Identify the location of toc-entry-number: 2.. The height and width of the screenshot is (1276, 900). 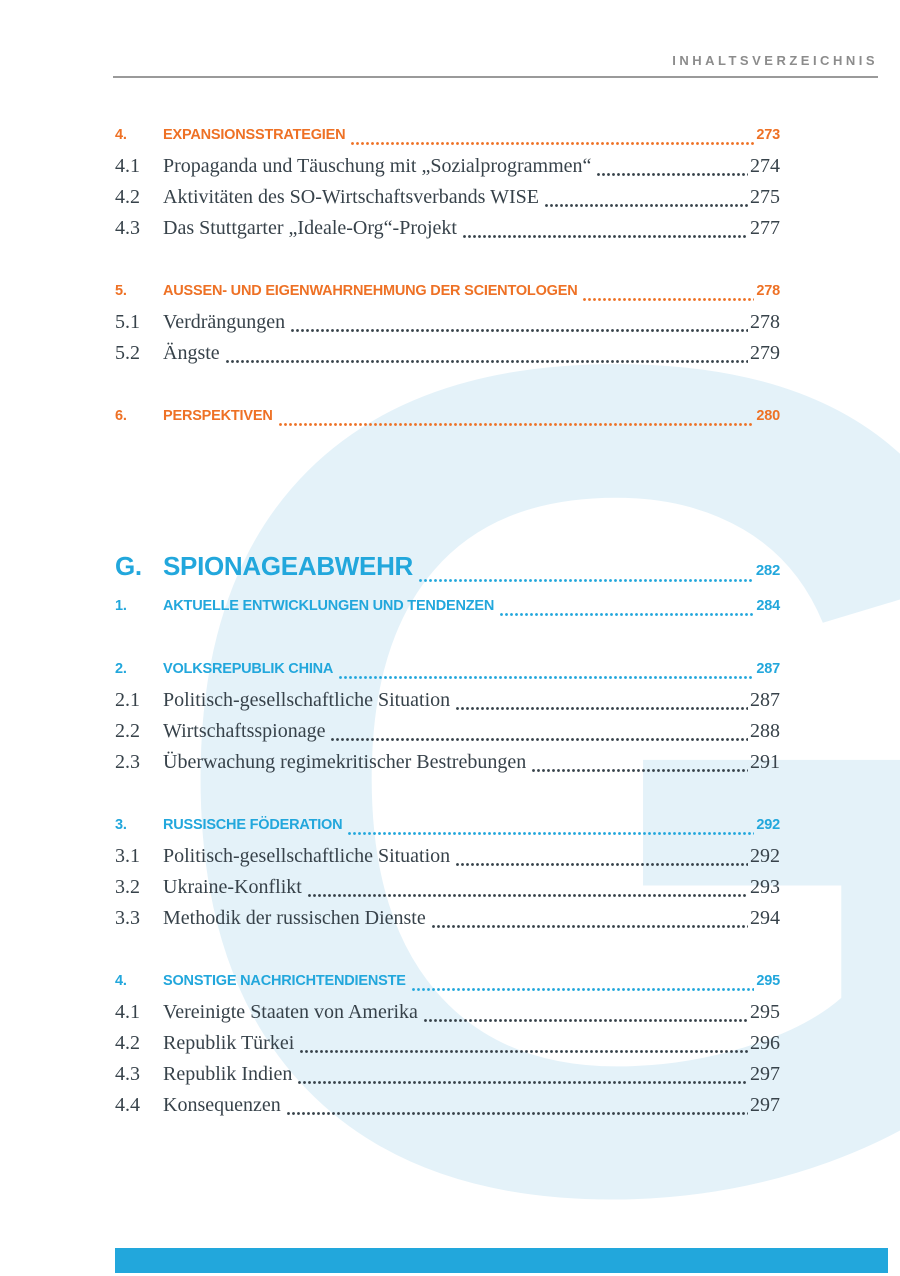
(121, 669).